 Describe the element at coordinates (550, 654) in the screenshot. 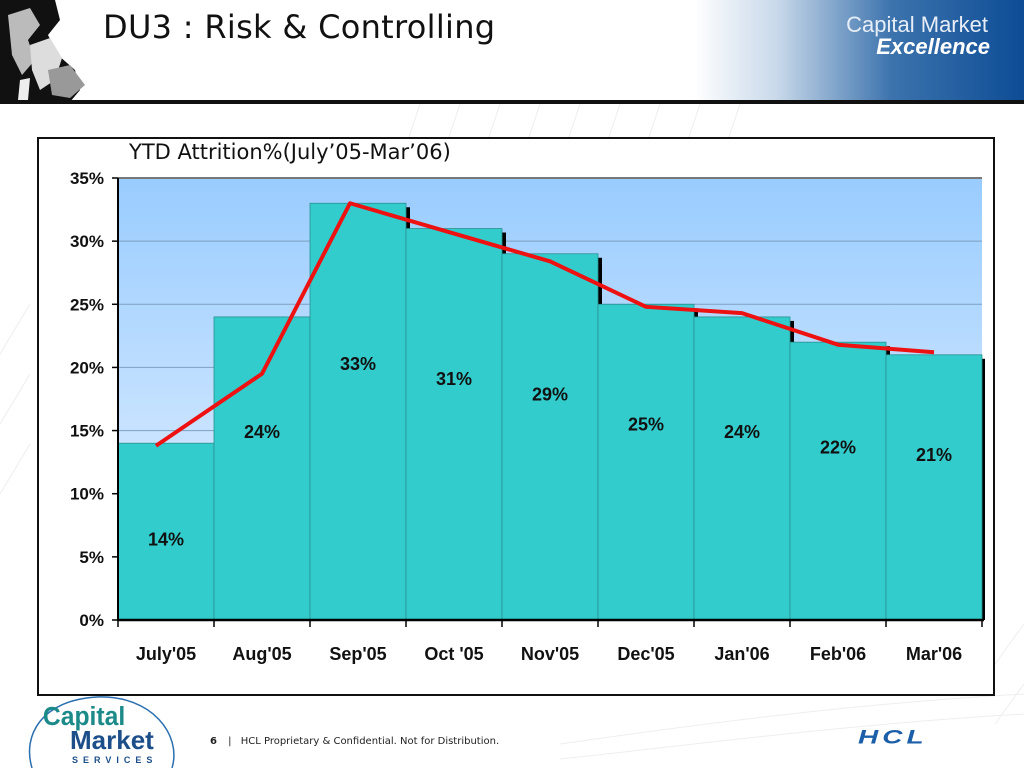

I see `x-tick-label: Nov'05` at that location.